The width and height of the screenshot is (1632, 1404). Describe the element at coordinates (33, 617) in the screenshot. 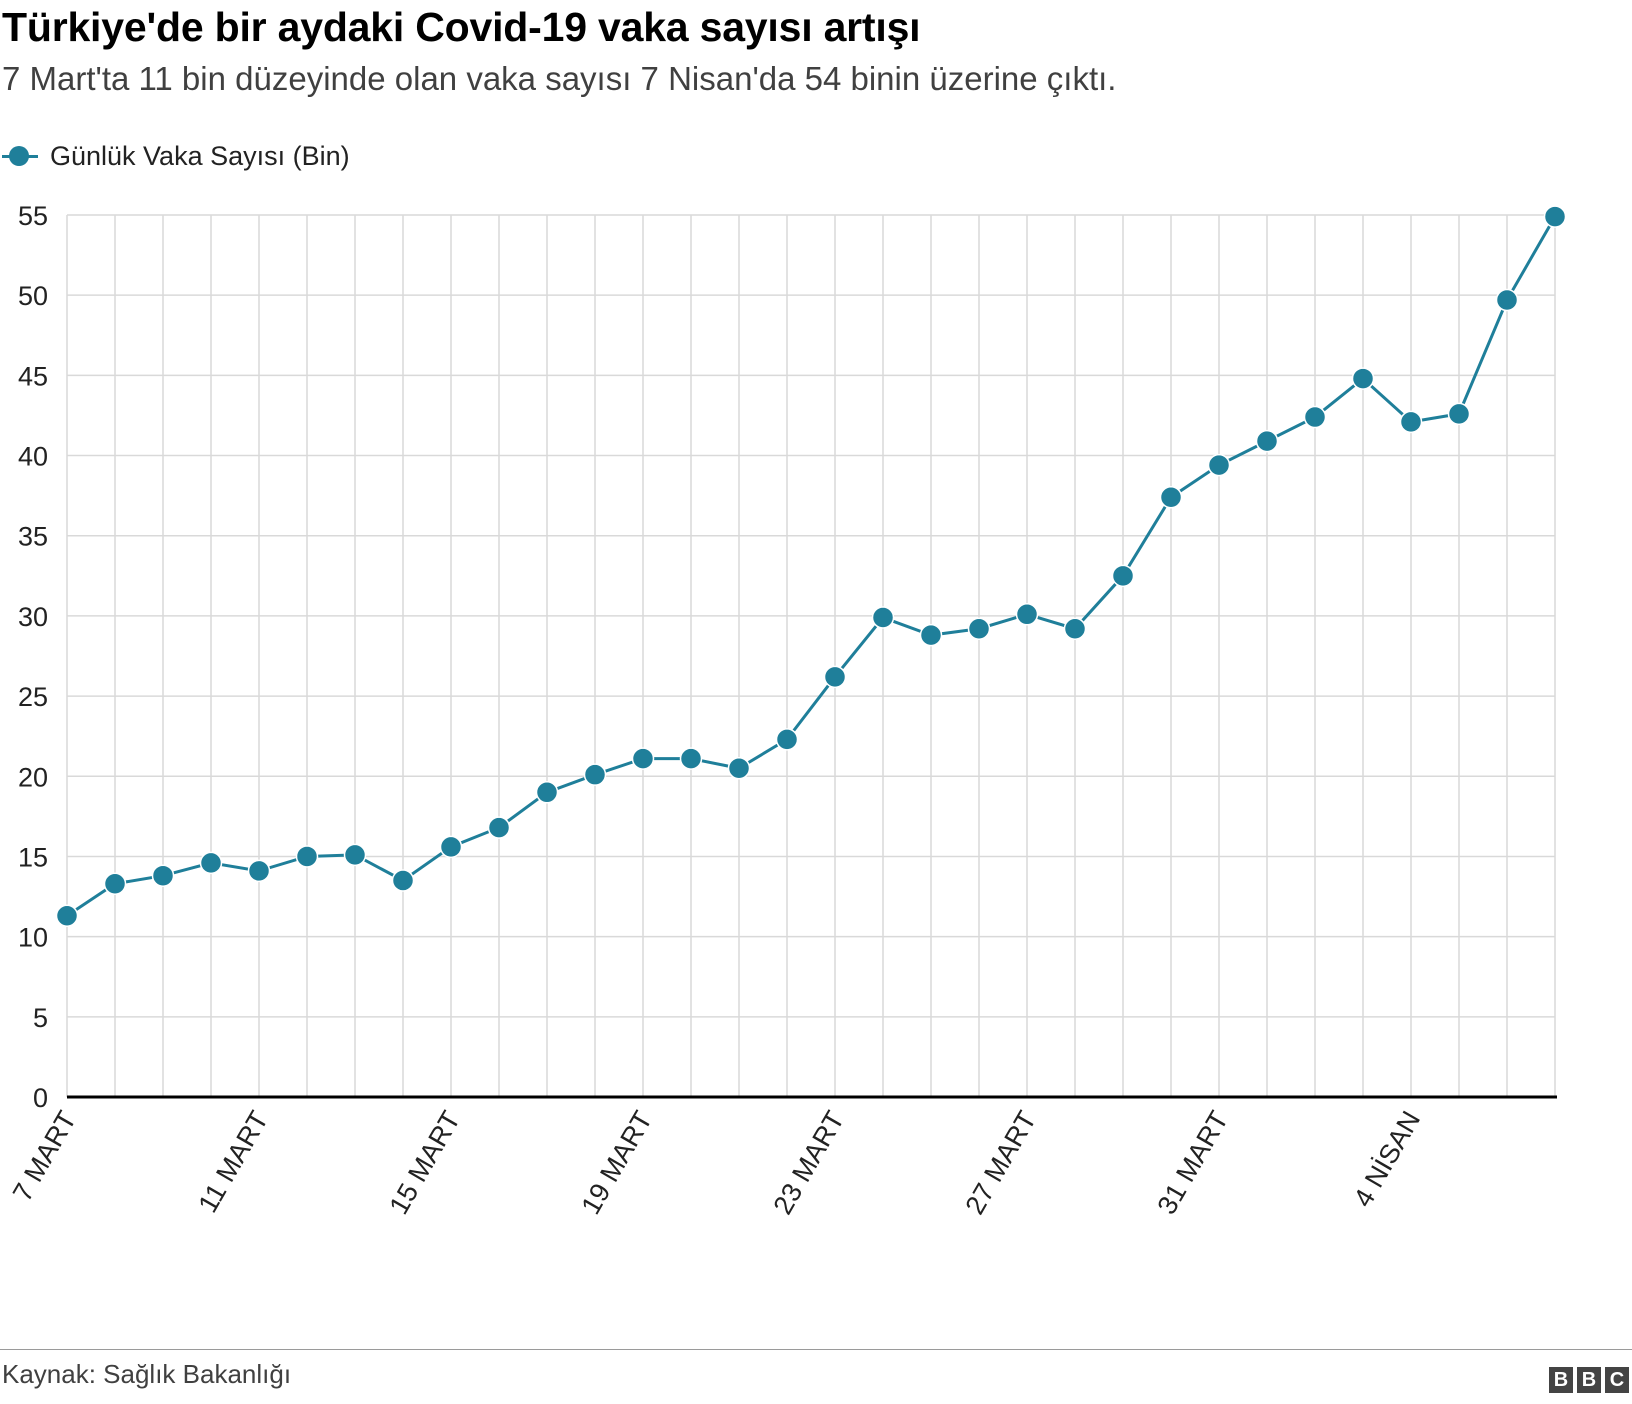

I see `y-tick-label: 30` at that location.